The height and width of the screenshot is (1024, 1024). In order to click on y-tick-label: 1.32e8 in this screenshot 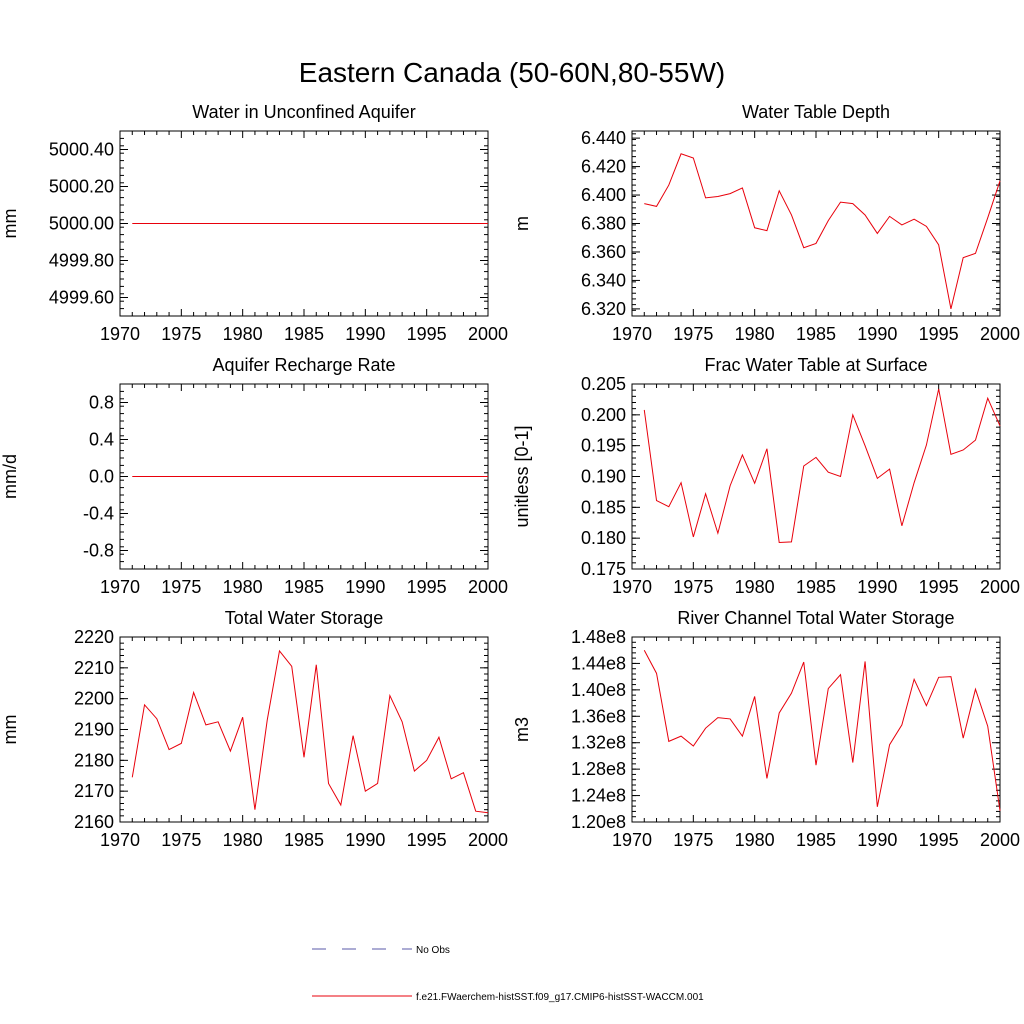, I will do `click(598, 743)`.